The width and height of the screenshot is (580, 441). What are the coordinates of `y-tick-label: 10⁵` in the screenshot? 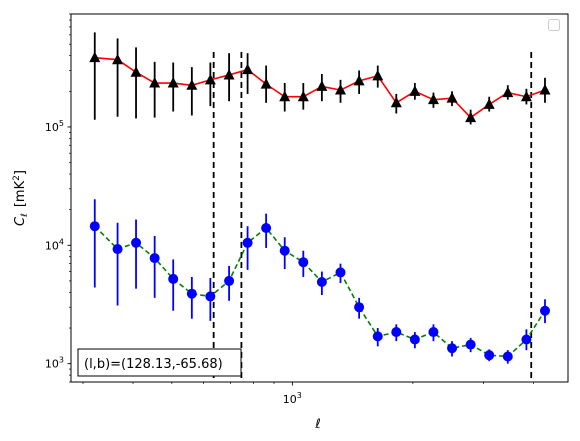 It's located at (54, 126).